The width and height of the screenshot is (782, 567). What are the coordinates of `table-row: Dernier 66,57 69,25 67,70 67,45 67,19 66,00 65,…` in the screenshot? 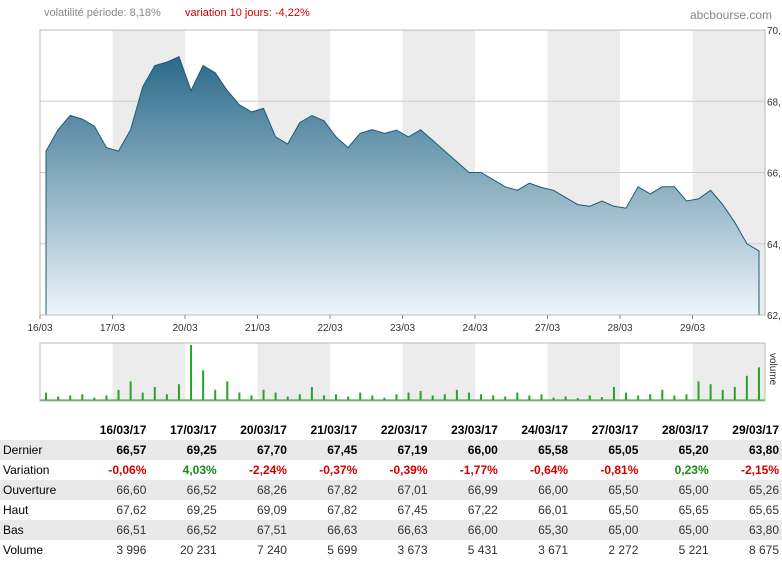 It's located at (391, 450).